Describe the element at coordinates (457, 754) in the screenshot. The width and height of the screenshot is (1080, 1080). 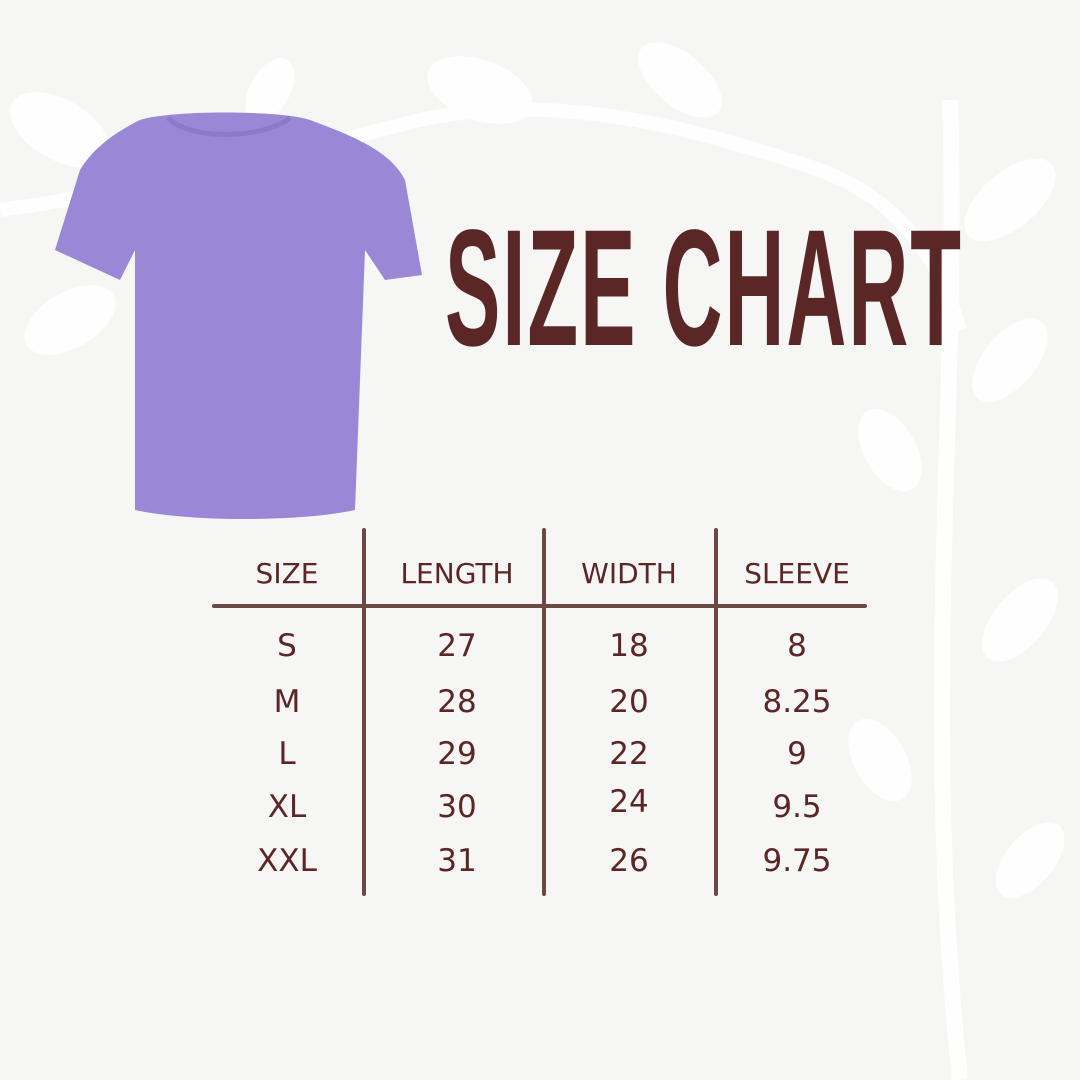
I see `table-cell: 29` at that location.